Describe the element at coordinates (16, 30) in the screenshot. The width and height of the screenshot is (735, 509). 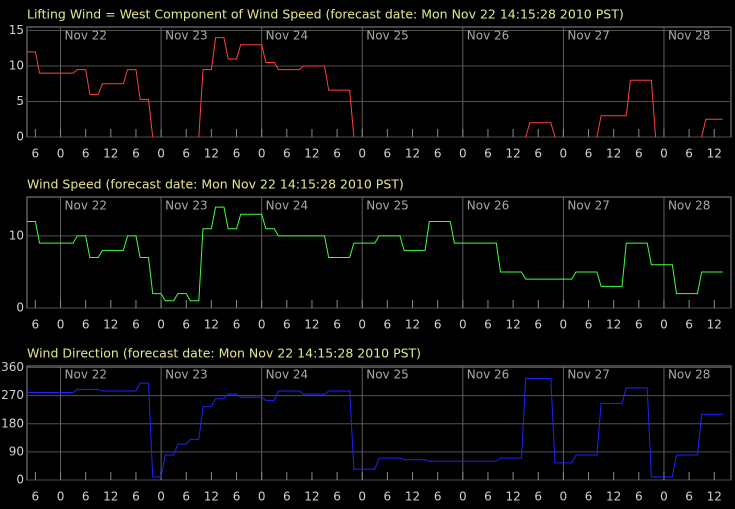
I see `y-tick-label: 15` at that location.